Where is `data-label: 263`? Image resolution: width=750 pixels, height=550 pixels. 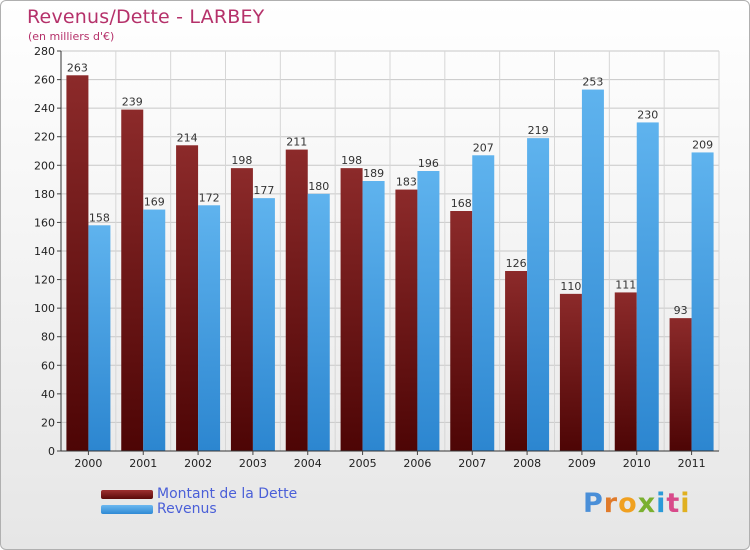
data-label: 263 is located at coordinates (77, 67).